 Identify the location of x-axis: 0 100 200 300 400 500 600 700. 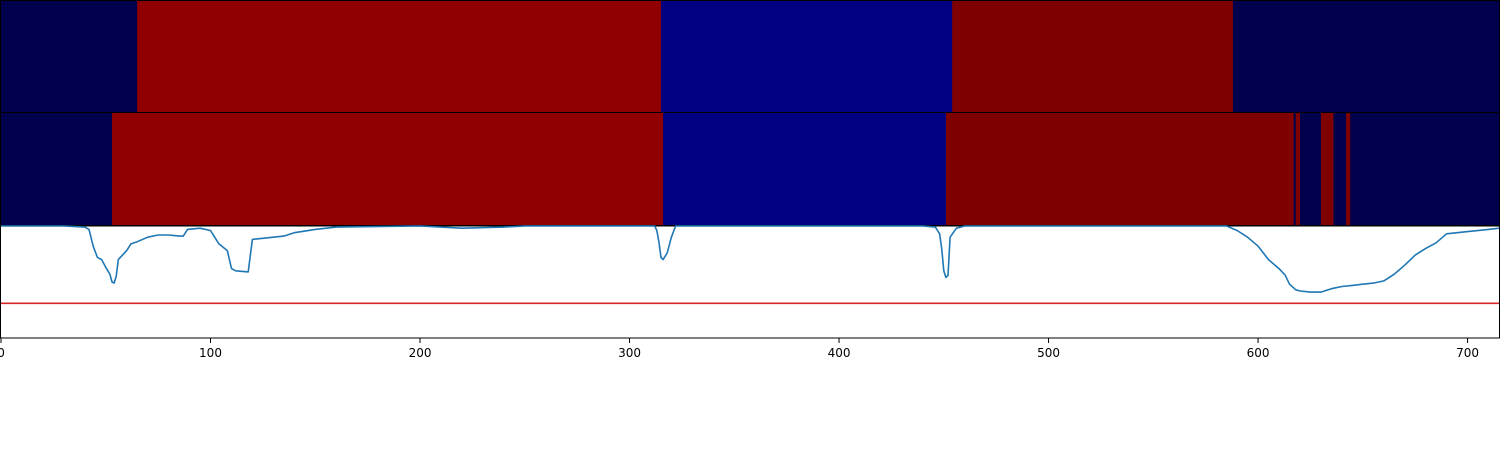
(739, 349).